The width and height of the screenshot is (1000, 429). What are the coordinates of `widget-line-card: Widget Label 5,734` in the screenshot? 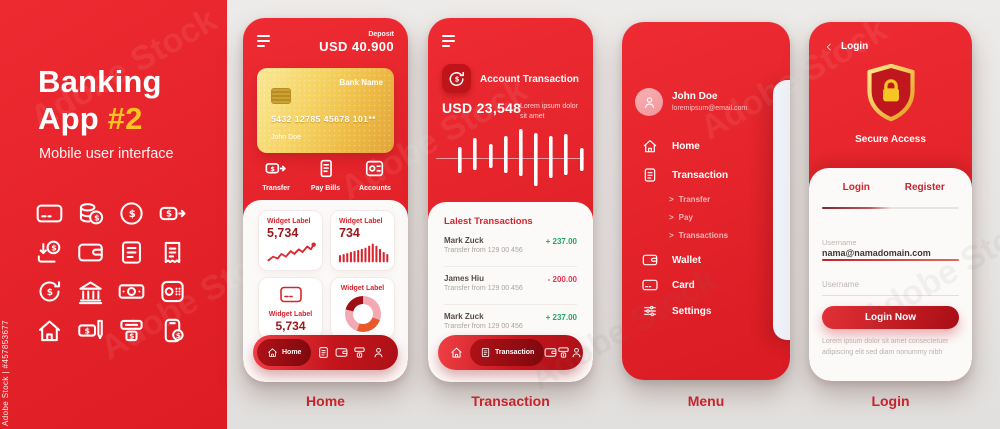 It's located at (290, 240).